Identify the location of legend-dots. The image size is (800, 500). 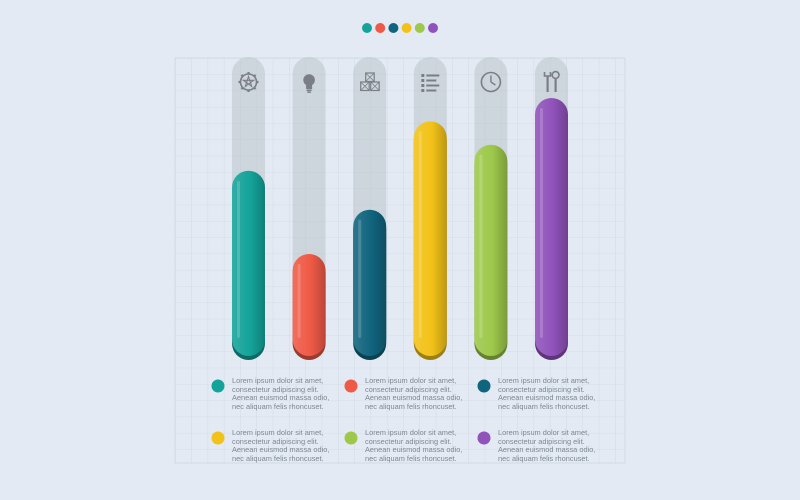
(351, 412).